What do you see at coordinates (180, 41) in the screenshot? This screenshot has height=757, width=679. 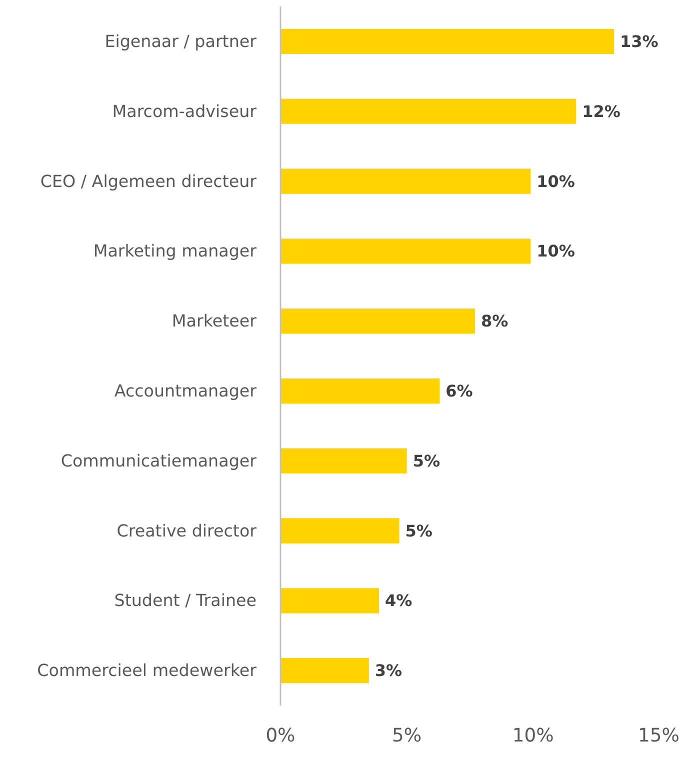 I see `y-tick-label: Eigenaar / partner` at bounding box center [180, 41].